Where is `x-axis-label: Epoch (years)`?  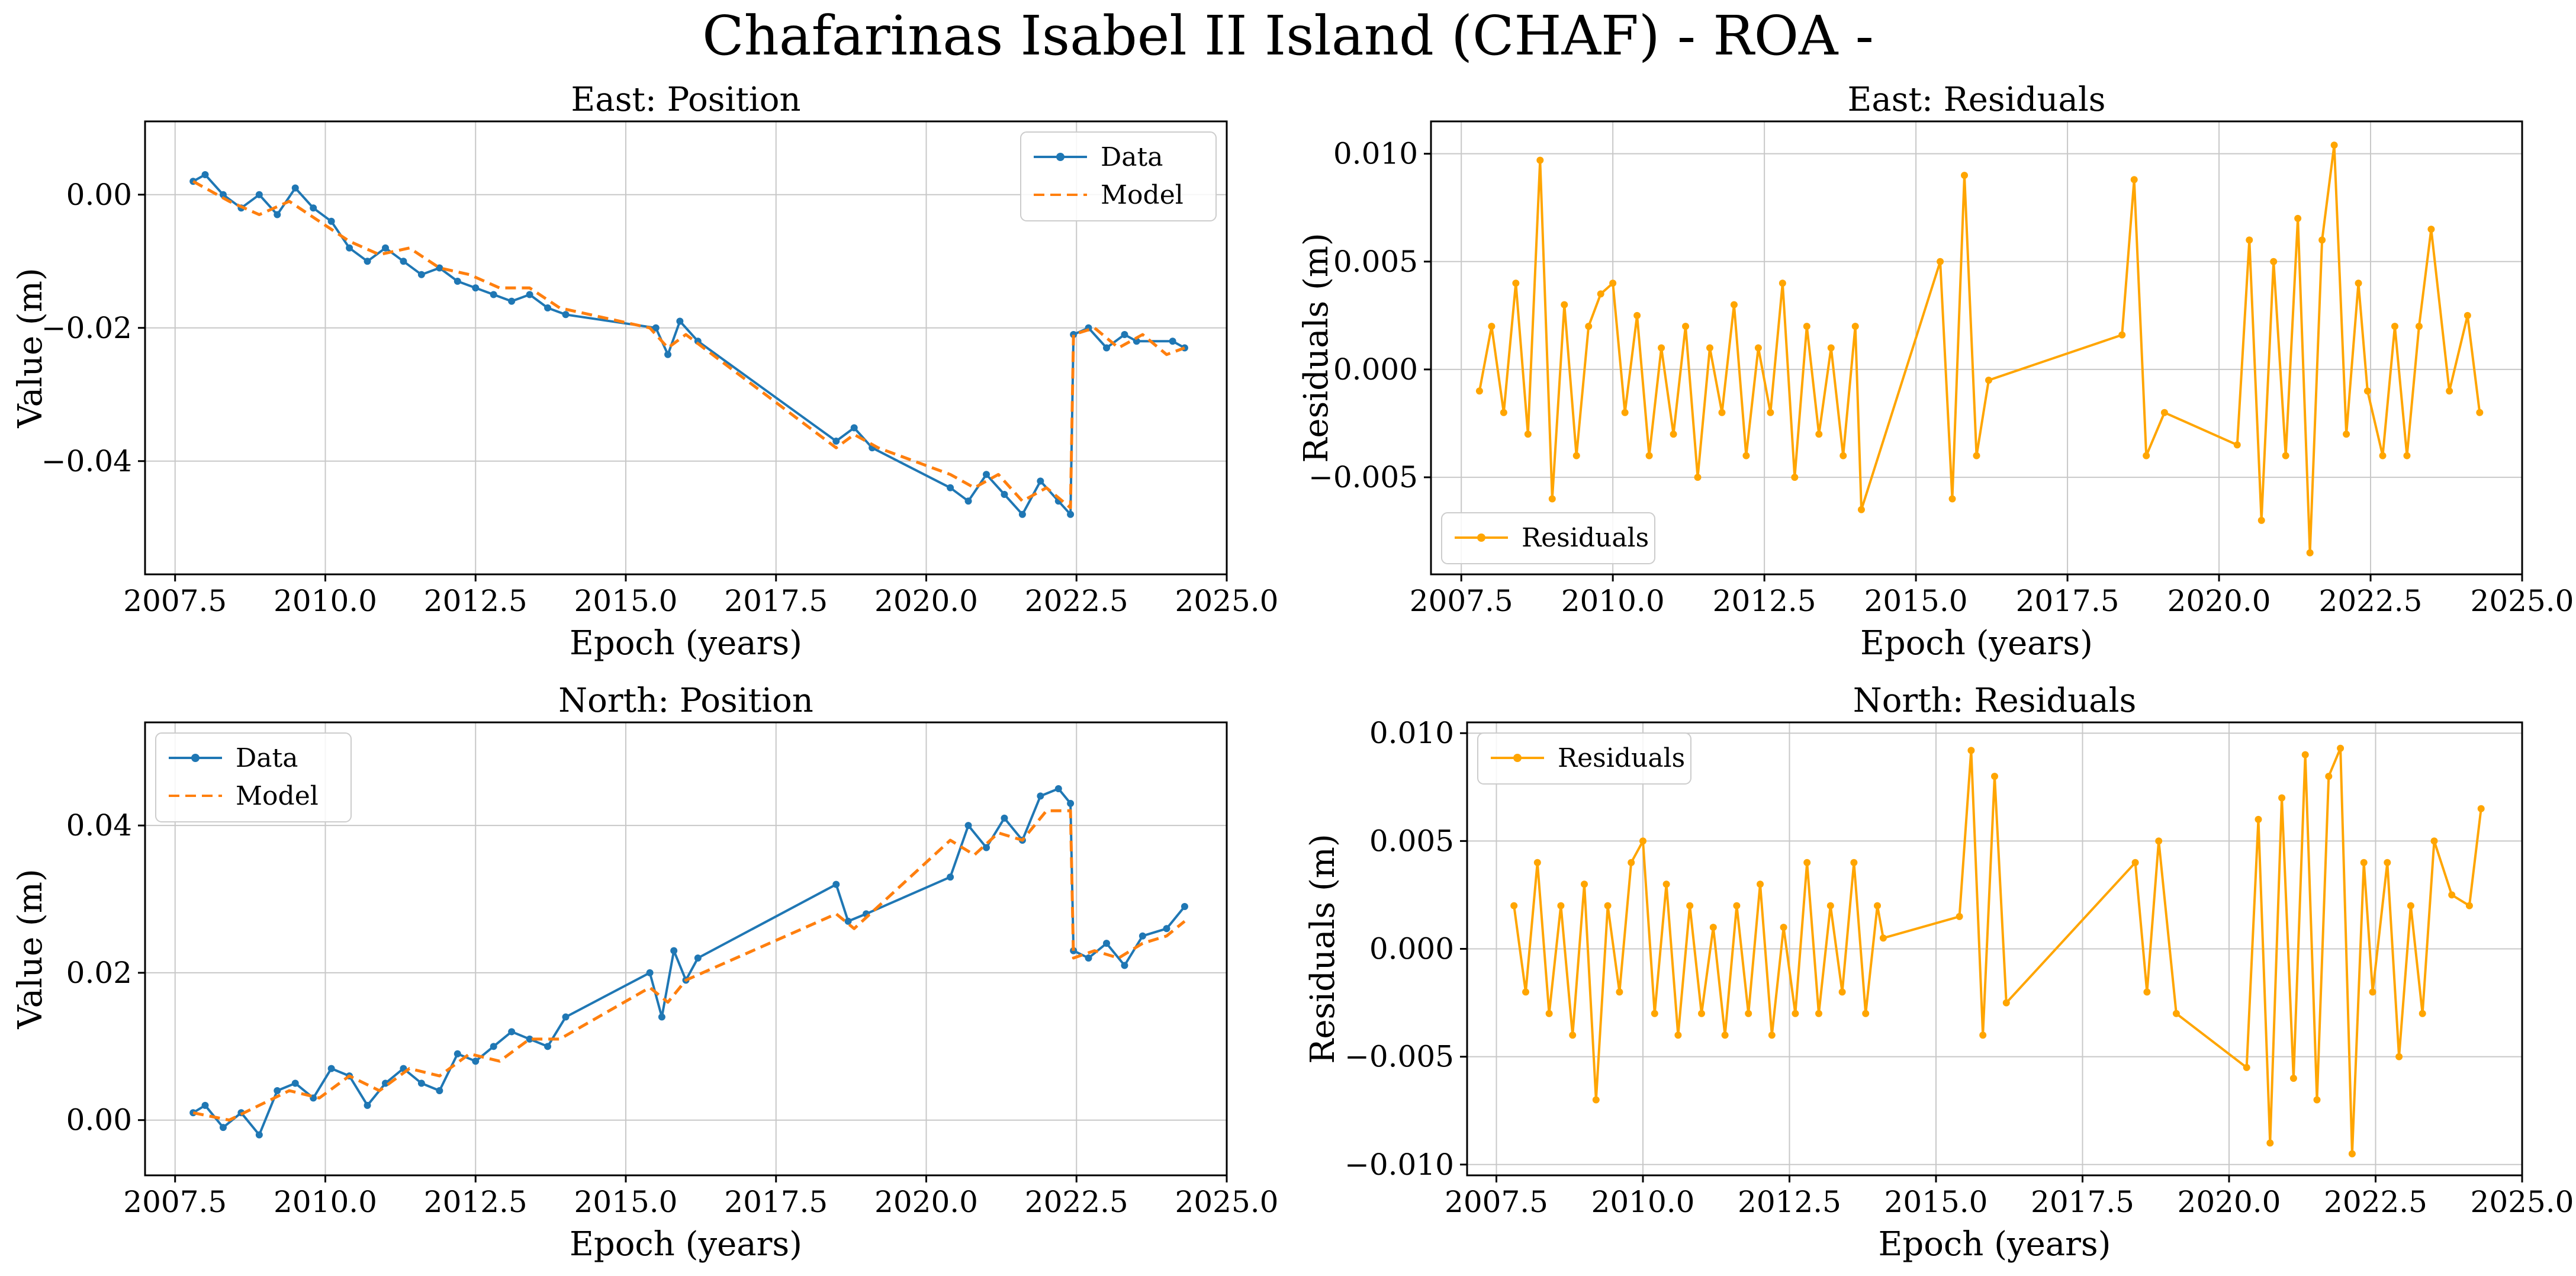
x-axis-label: Epoch (years) is located at coordinates (686, 644).